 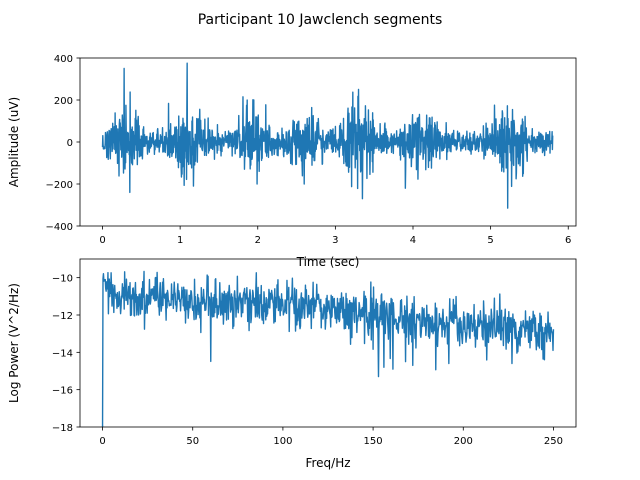 What do you see at coordinates (70, 143) in the screenshot?
I see `y-tick-label: 0` at bounding box center [70, 143].